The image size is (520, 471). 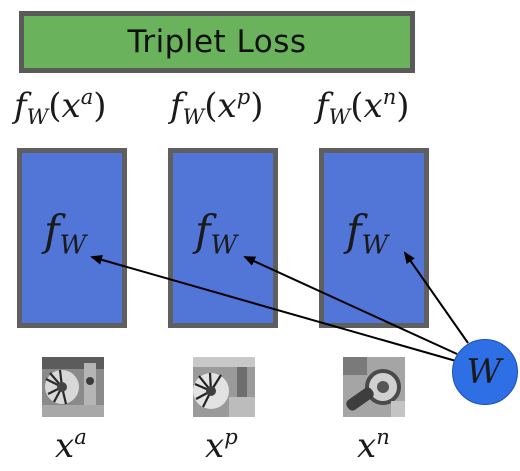 What do you see at coordinates (374, 387) in the screenshot?
I see `negative-image-patch` at bounding box center [374, 387].